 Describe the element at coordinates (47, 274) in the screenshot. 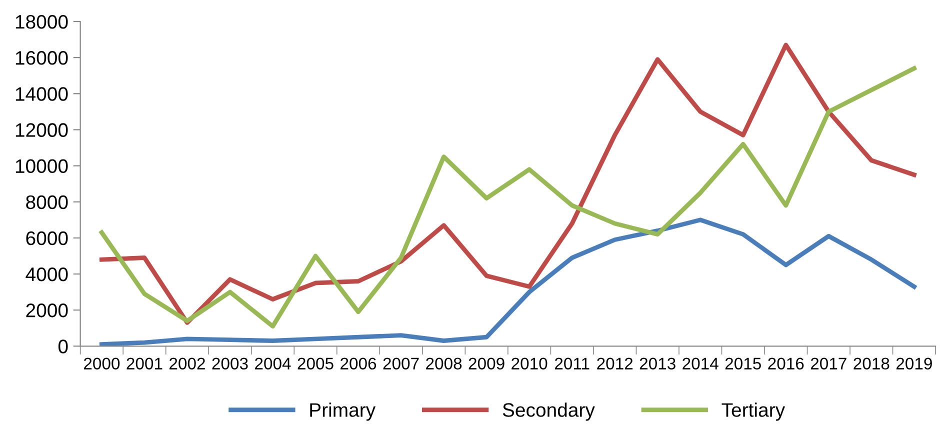

I see `y-tick-label: 4000` at that location.